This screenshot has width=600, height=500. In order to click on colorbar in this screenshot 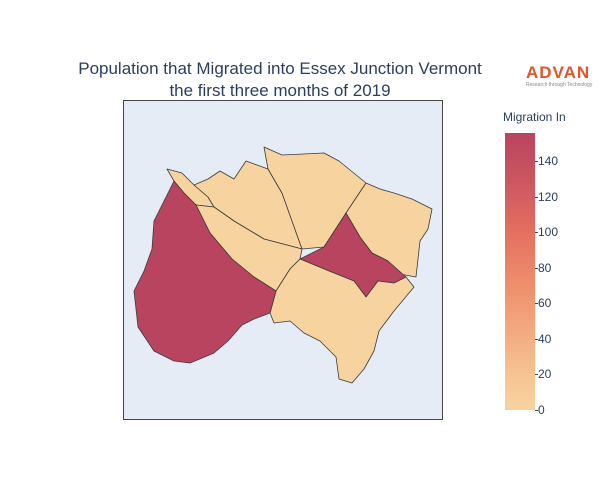, I will do `click(520, 271)`.